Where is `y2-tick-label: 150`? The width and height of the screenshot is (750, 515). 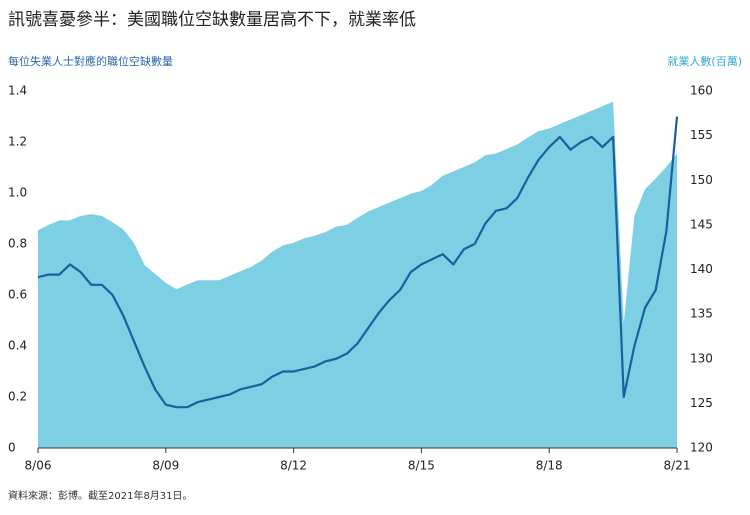 y2-tick-label: 150 is located at coordinates (701, 180).